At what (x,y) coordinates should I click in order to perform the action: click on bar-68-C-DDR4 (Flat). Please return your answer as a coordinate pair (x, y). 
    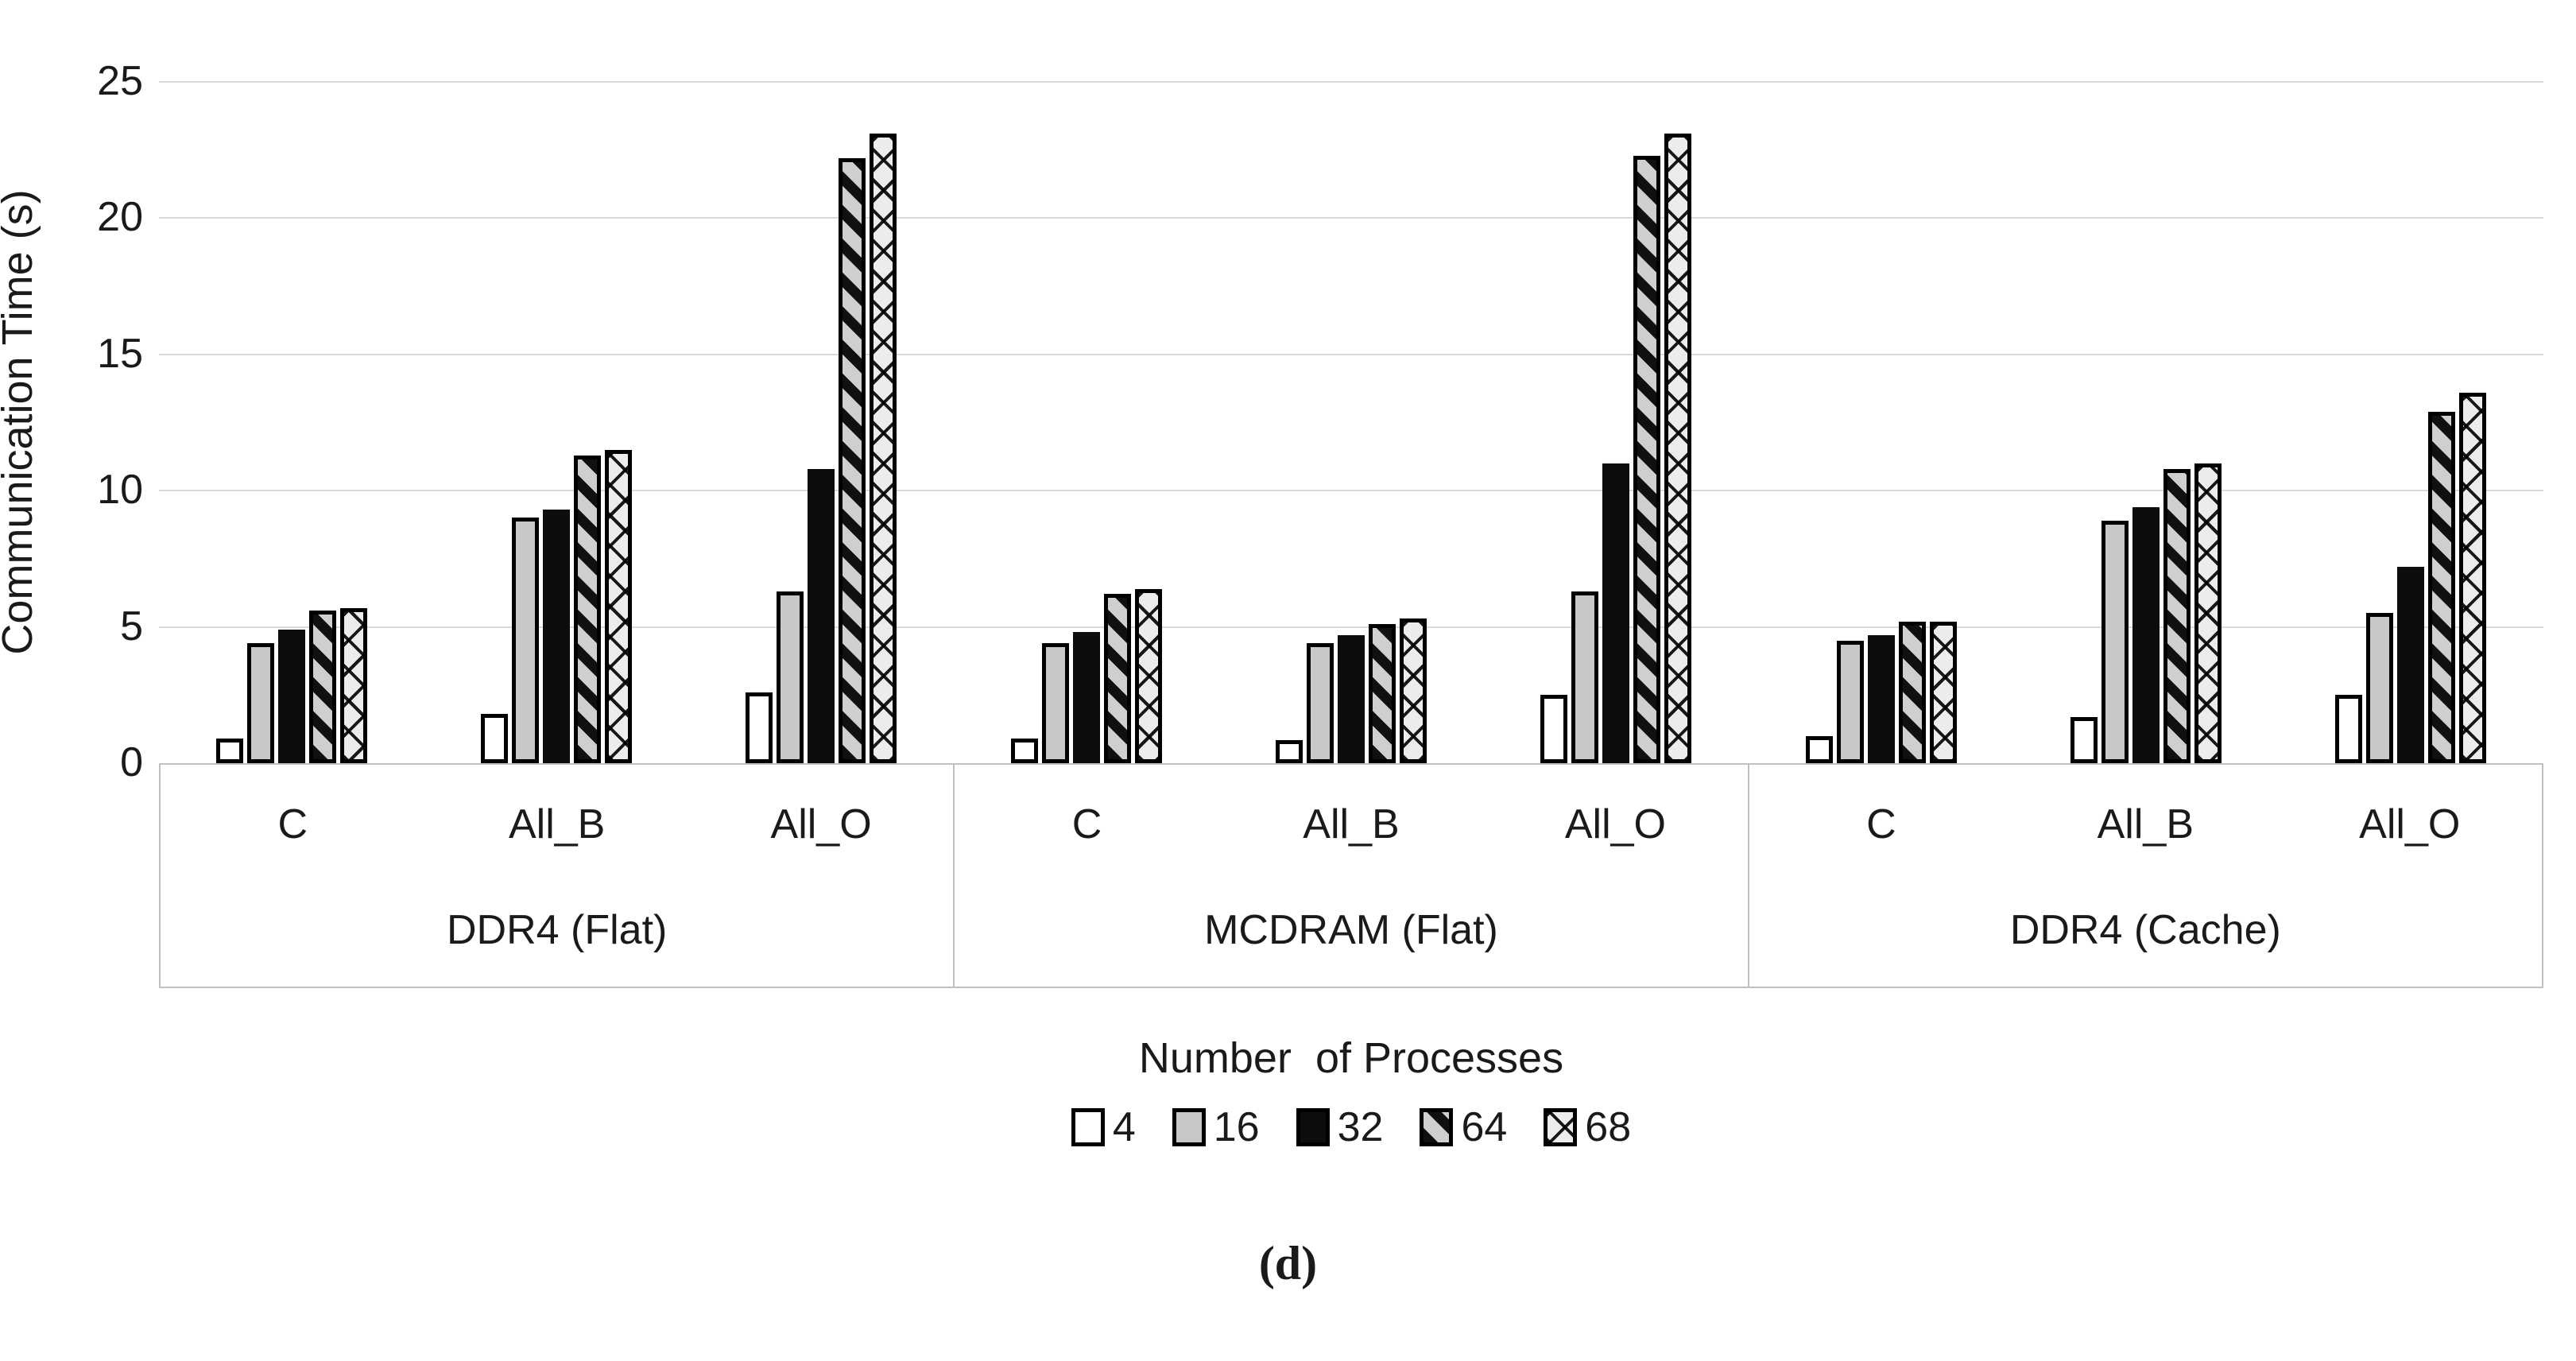
    Looking at the image, I should click on (353, 685).